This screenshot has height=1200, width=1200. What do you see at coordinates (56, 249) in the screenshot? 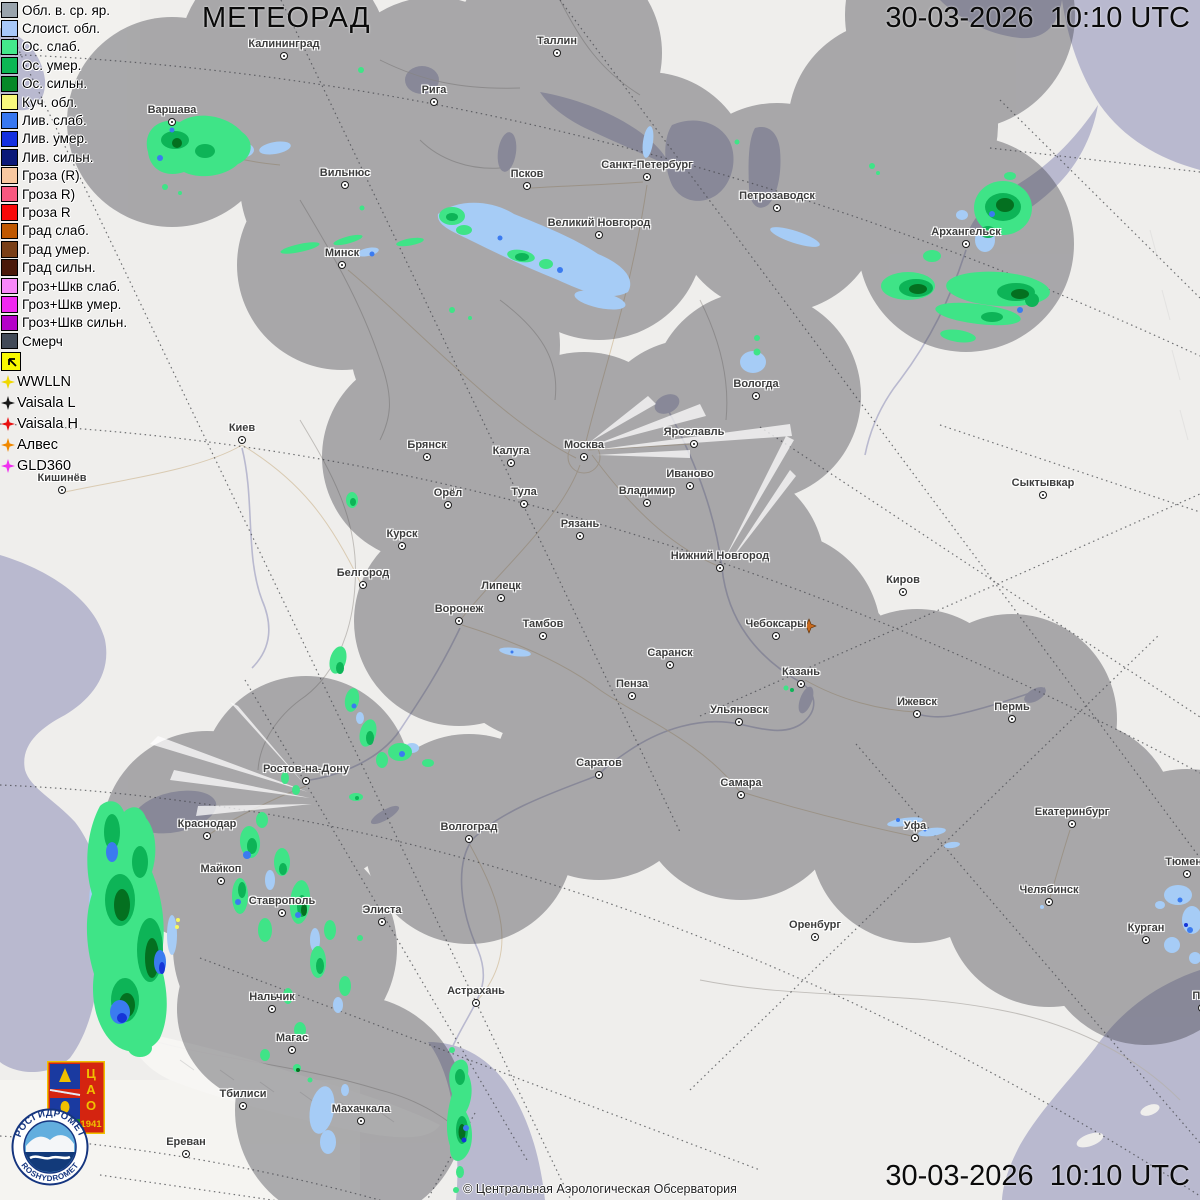
I see `legend-label: Град умер.` at bounding box center [56, 249].